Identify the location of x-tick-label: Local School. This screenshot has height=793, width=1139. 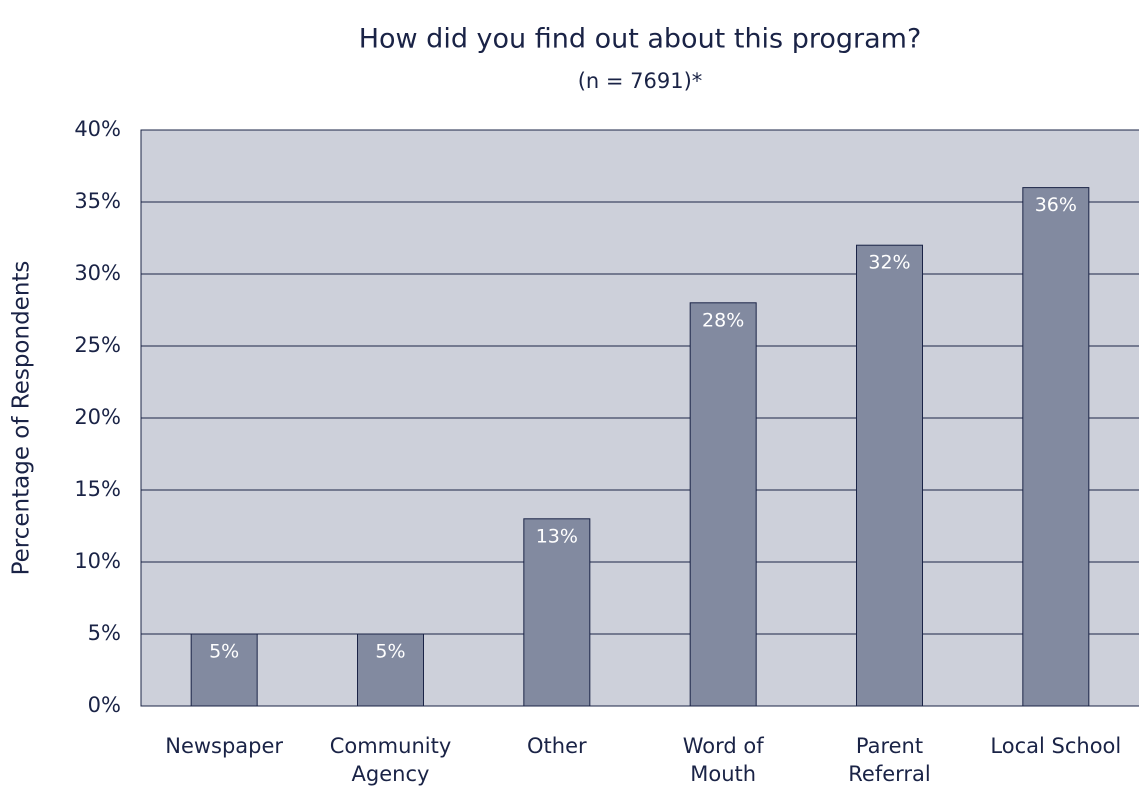
(1056, 746).